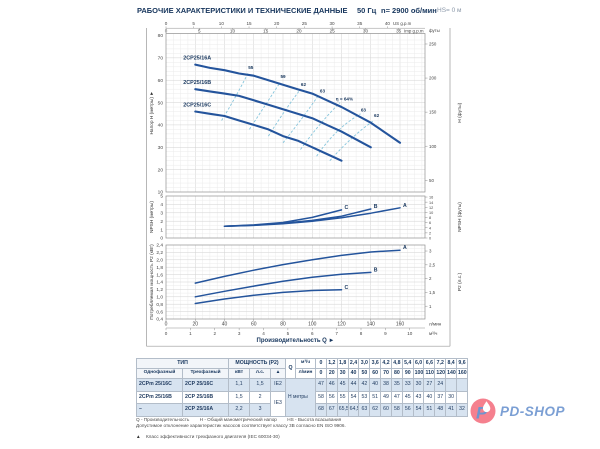  What do you see at coordinates (159, 290) in the screenshot?
I see `svg-text: 1,2` at bounding box center [159, 290].